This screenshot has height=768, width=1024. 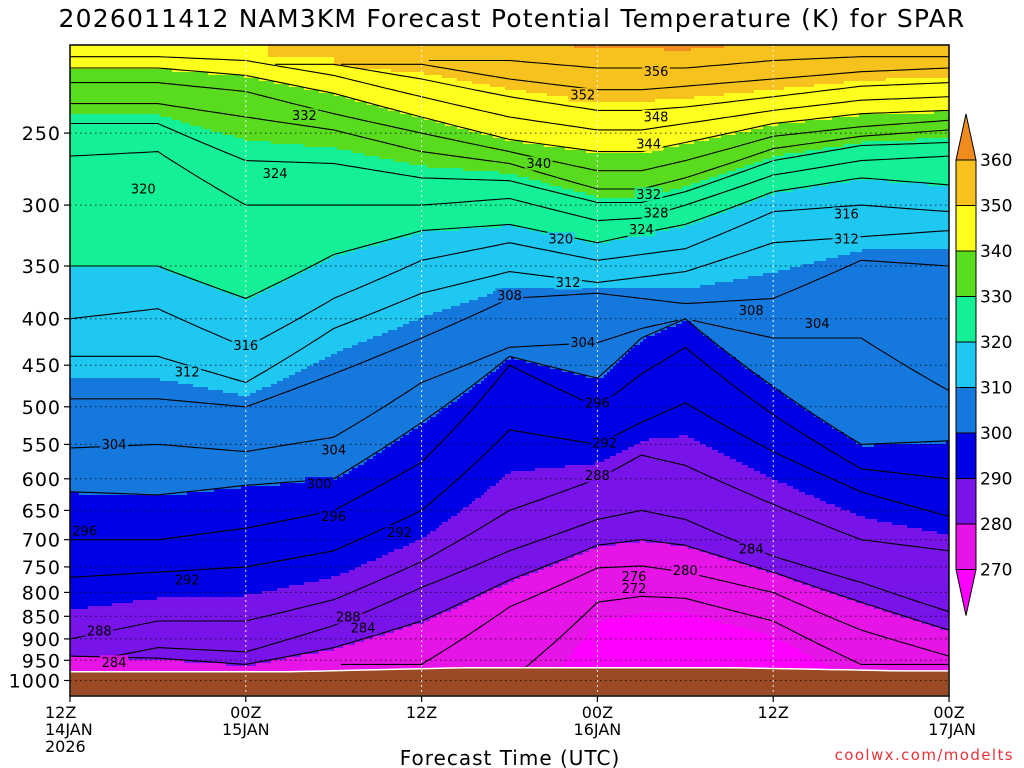 I want to click on x-tick-label: 00Z, so click(x=245, y=712).